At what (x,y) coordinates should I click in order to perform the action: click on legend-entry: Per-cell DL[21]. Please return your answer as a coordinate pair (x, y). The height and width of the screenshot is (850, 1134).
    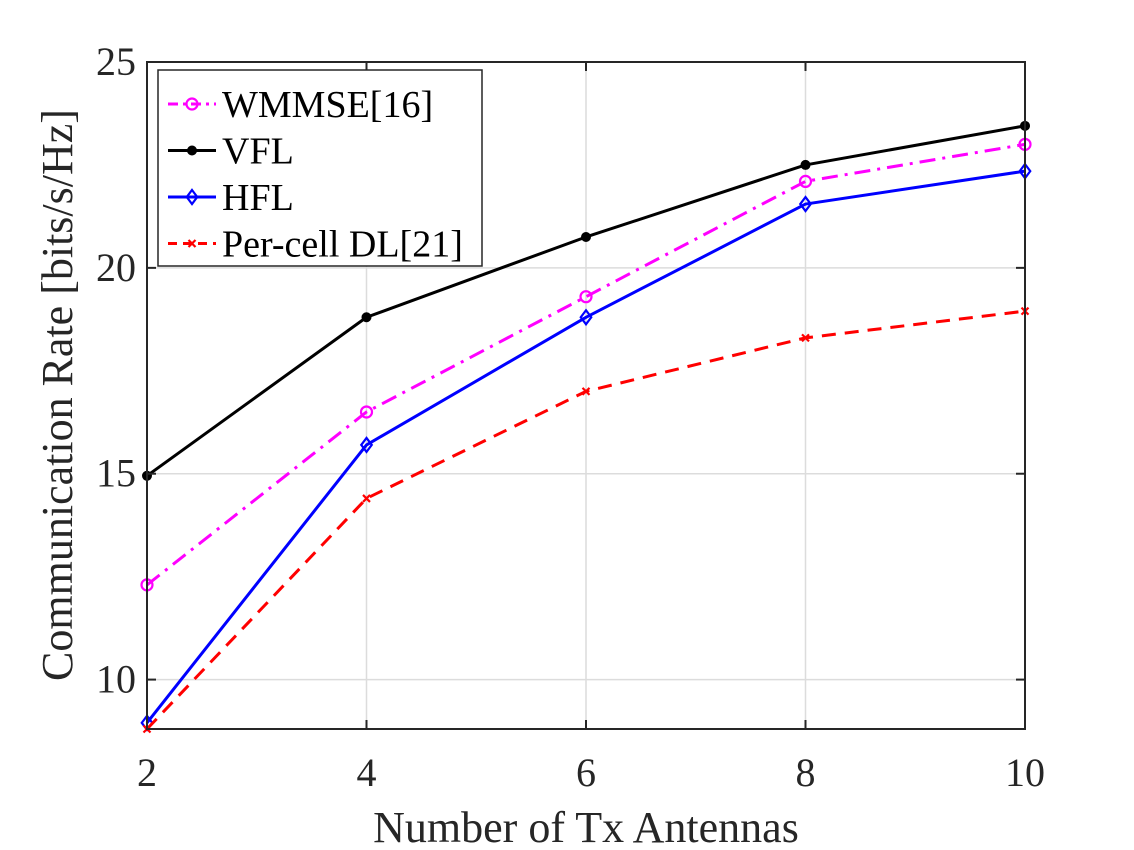
    Looking at the image, I should click on (315, 245).